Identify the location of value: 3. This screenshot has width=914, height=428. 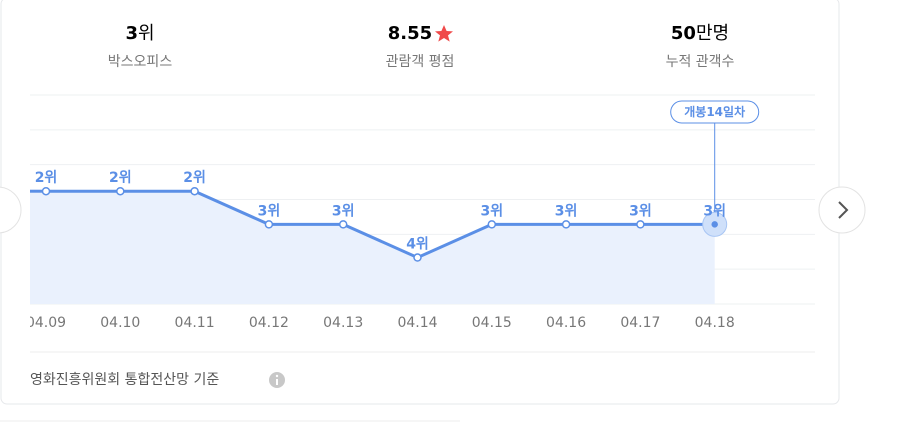
(131, 33).